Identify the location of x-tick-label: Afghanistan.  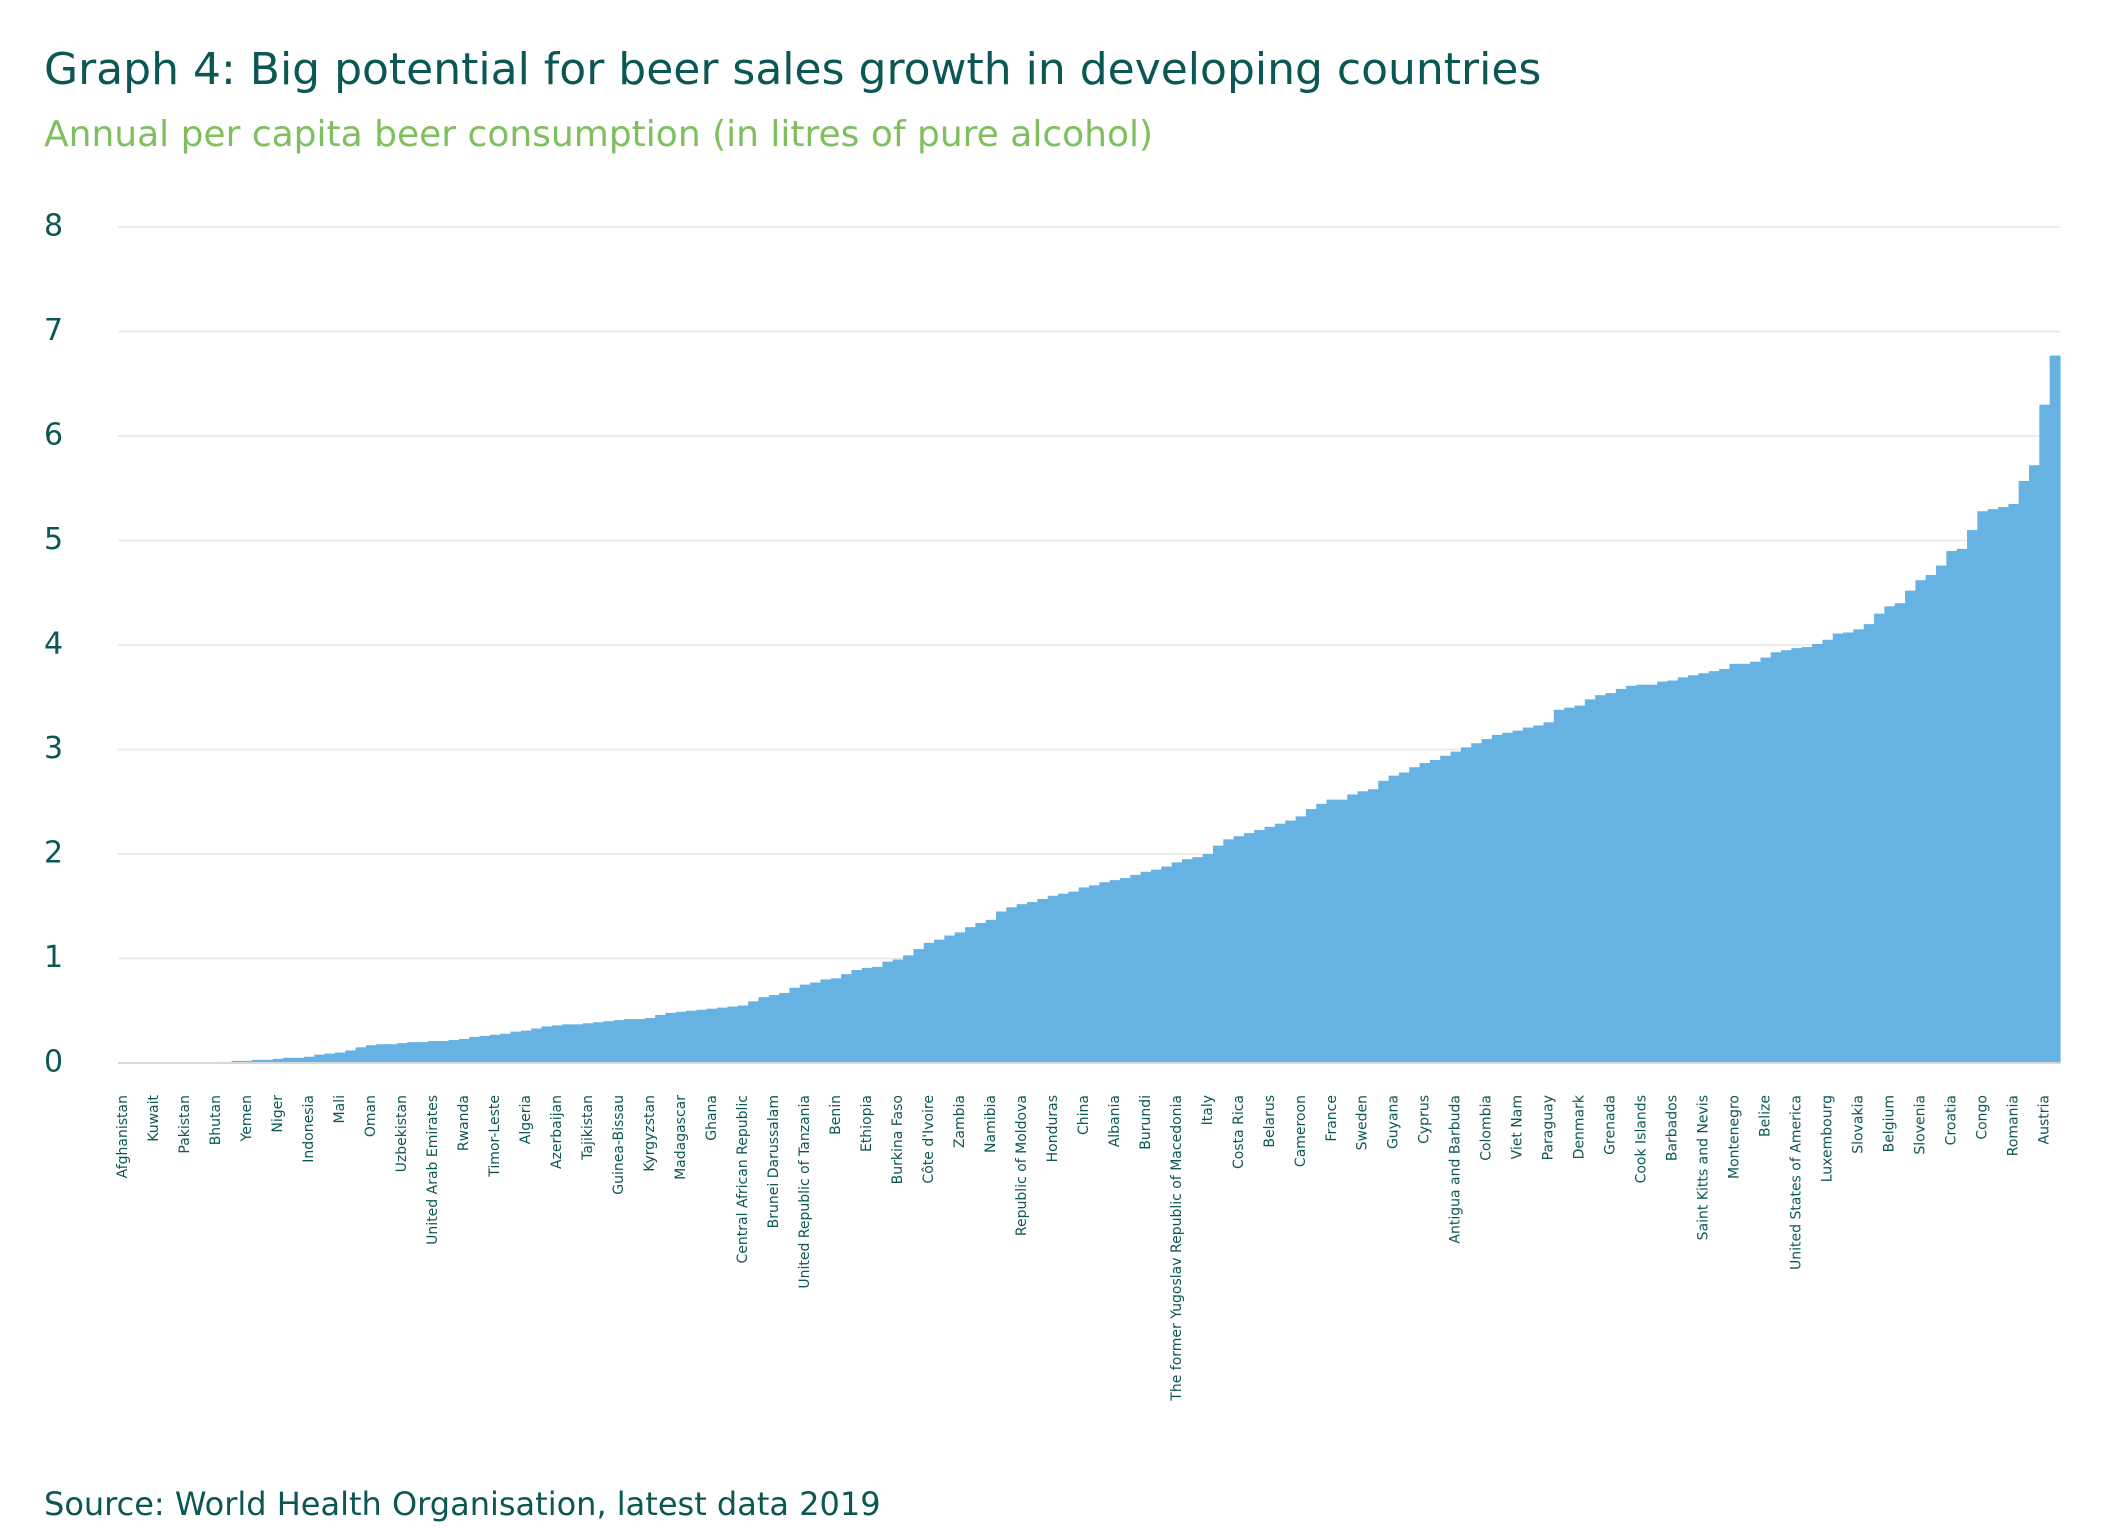
(123, 1136).